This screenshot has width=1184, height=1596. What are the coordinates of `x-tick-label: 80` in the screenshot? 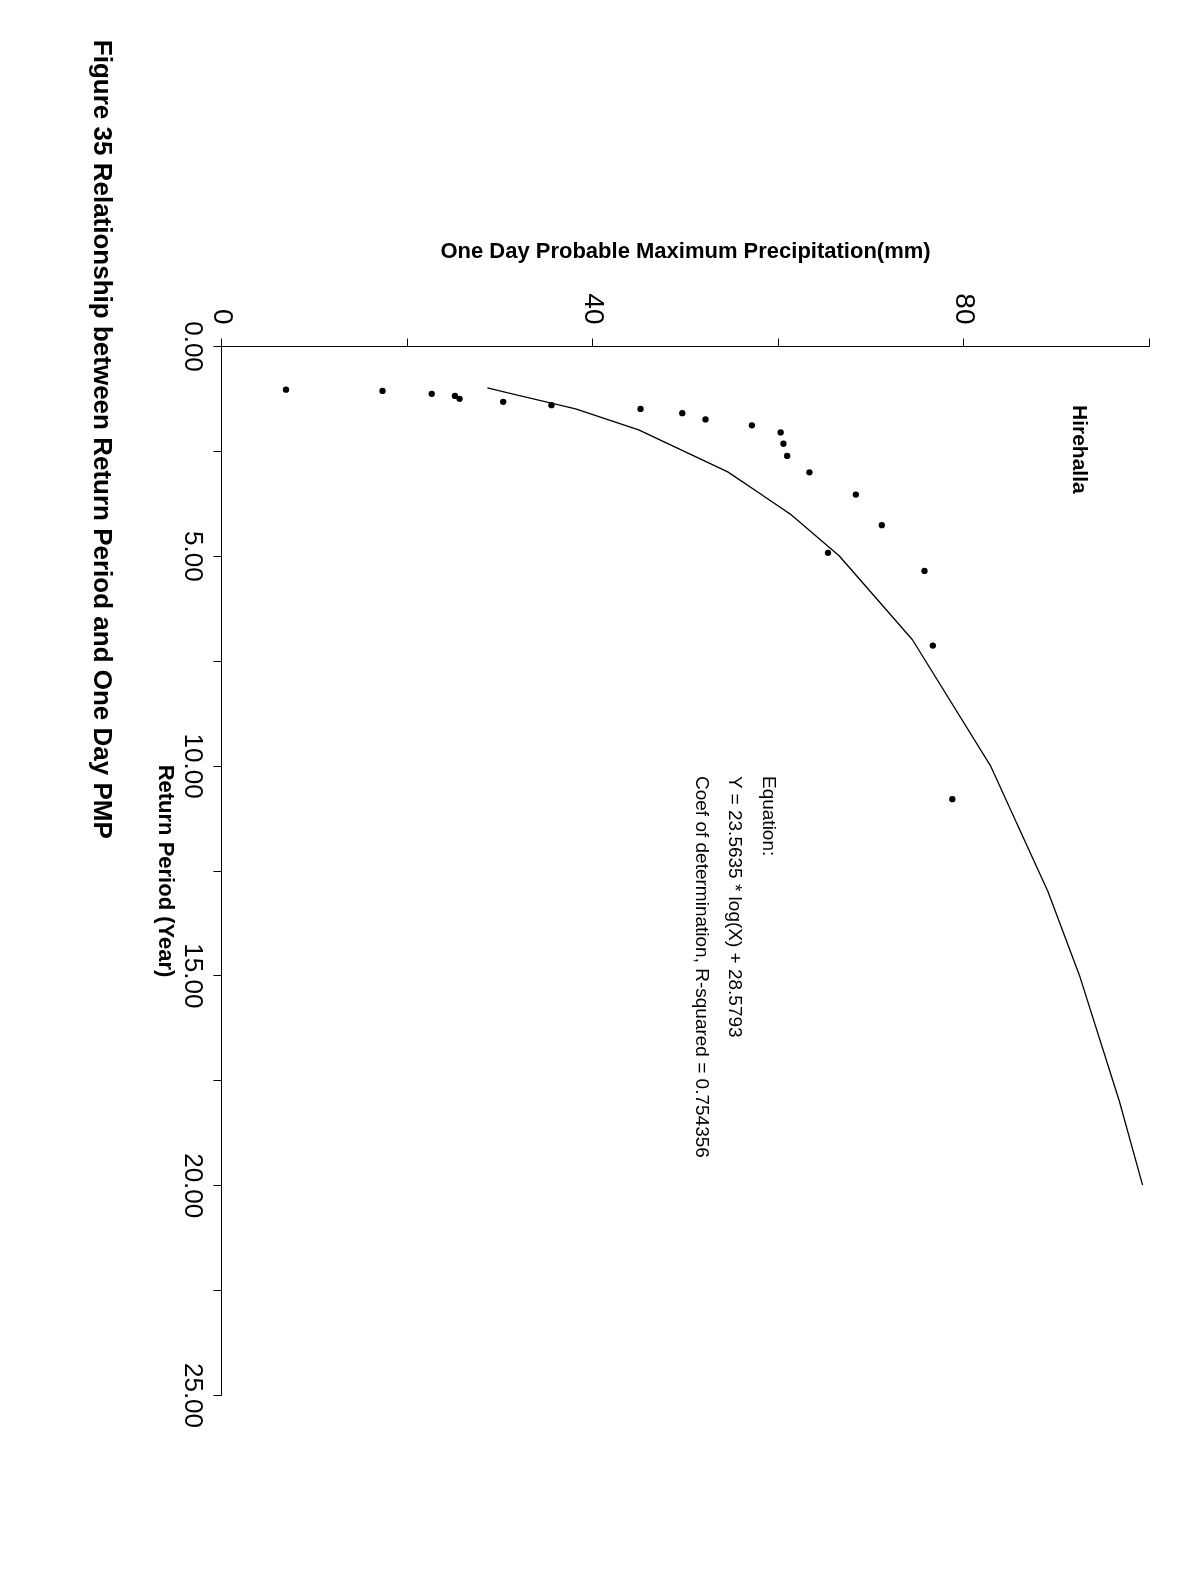 It's located at (965, 309).